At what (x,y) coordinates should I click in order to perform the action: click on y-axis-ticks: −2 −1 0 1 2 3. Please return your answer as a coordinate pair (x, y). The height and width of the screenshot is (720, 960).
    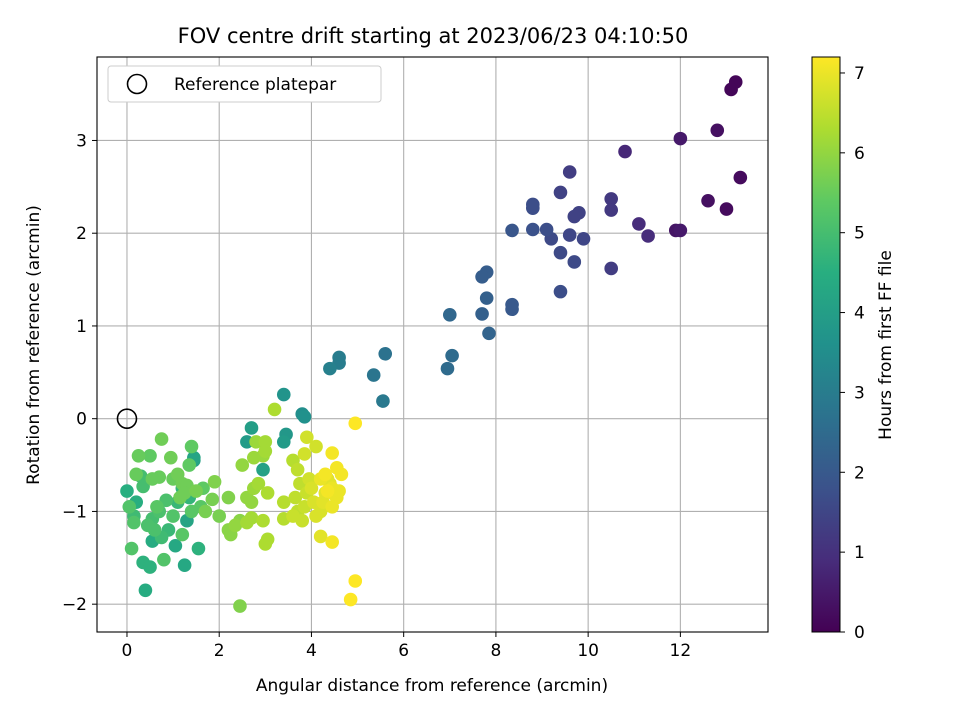
    Looking at the image, I should click on (79, 373).